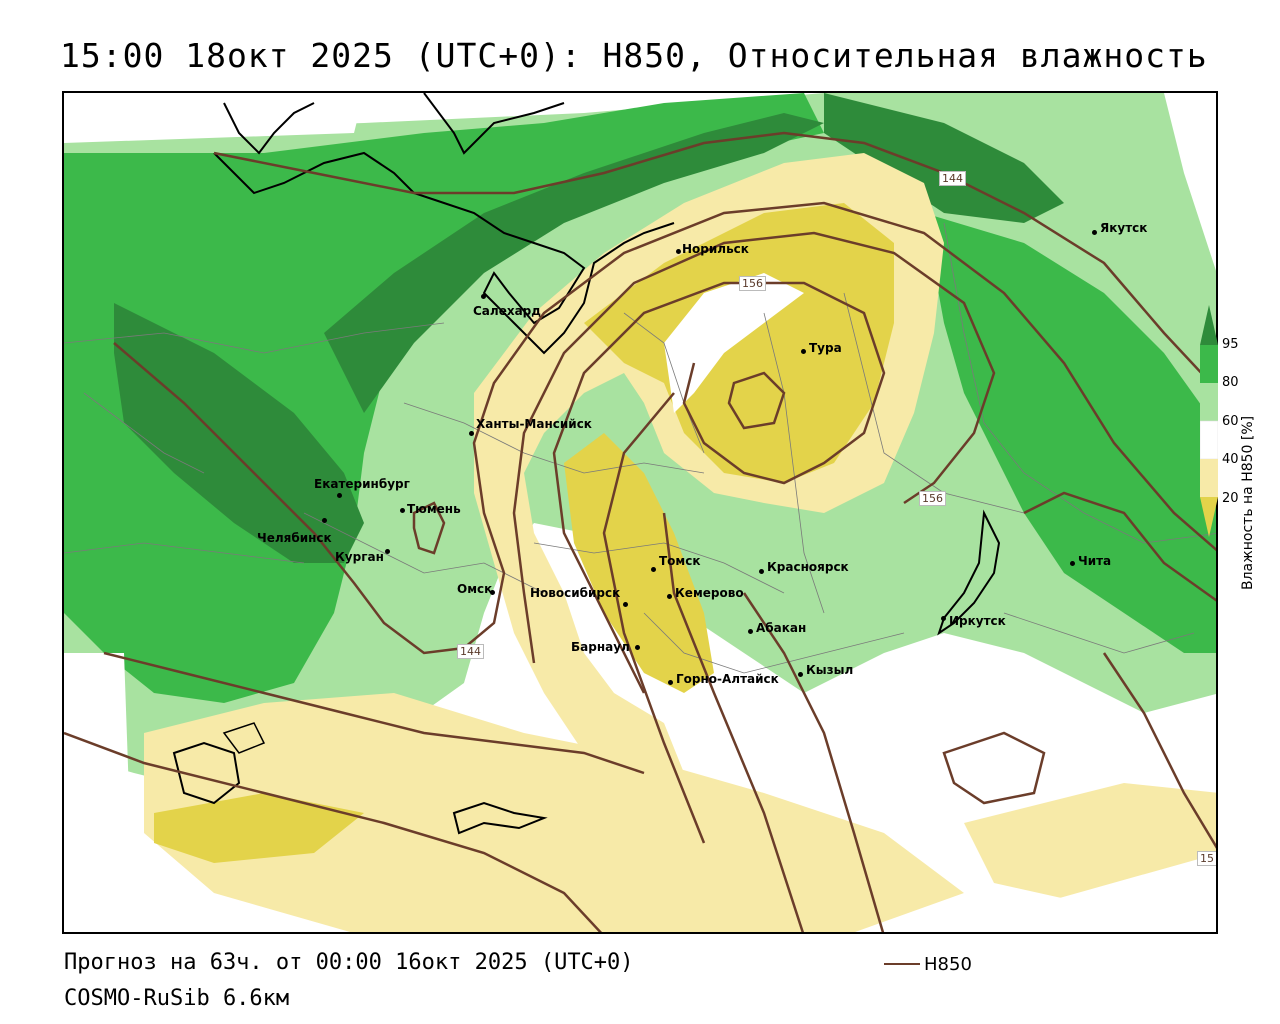  What do you see at coordinates (554, 812) in the screenshot?
I see `dry-area-south` at bounding box center [554, 812].